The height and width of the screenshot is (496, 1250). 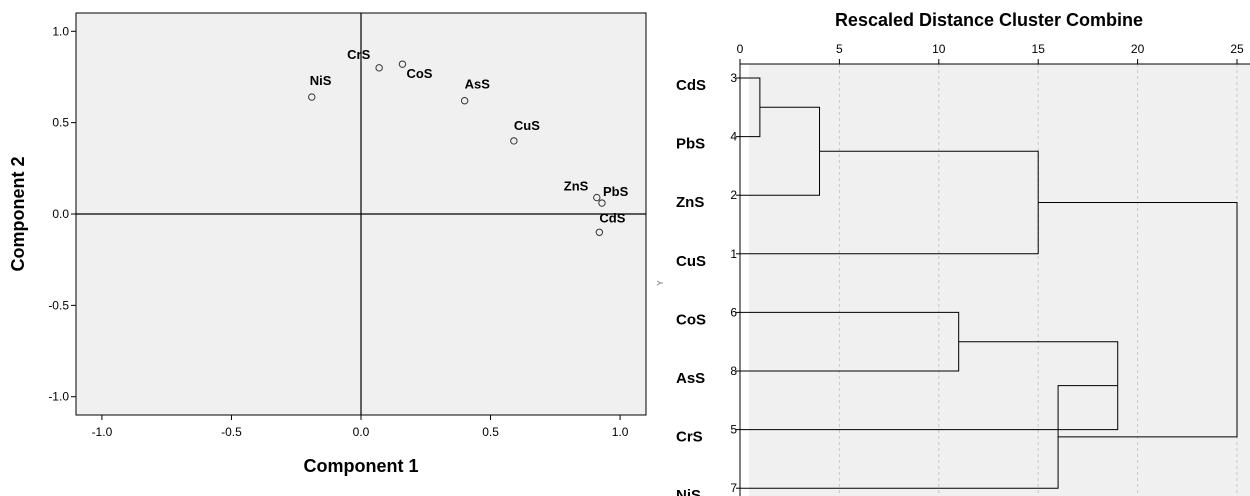 I want to click on dendrogram-title: Rescaled Distance Cluster Combine, so click(x=989, y=20).